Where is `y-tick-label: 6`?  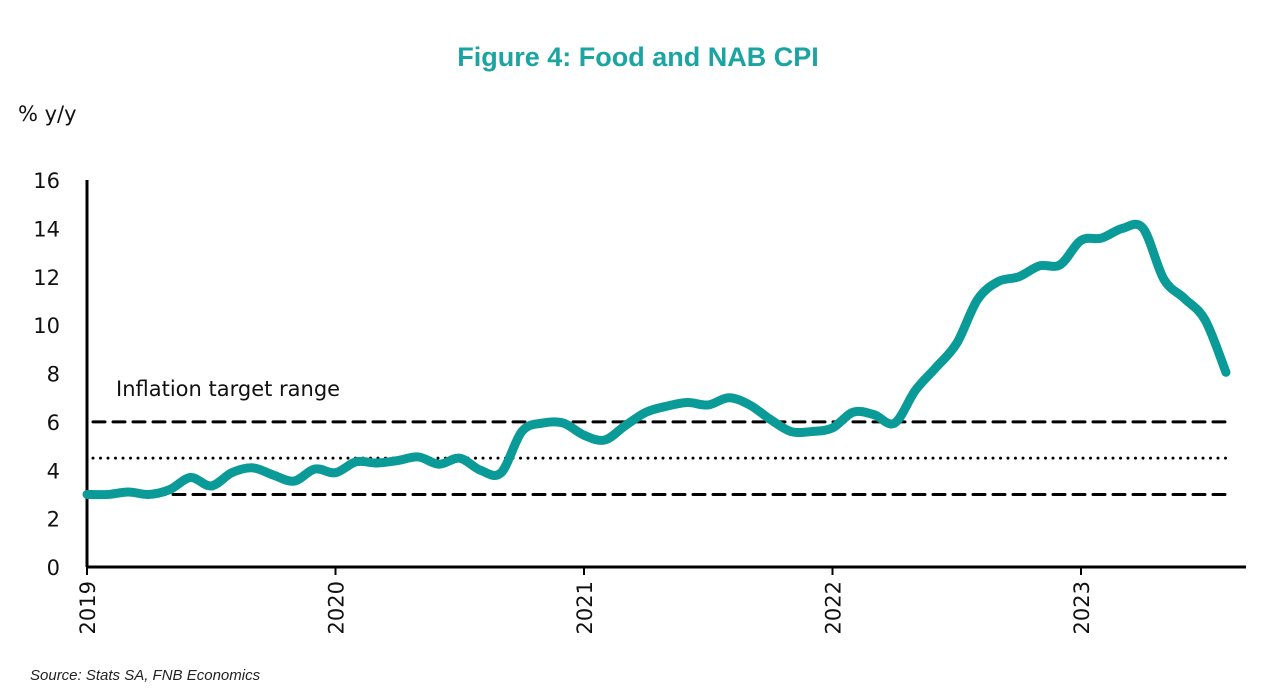 y-tick-label: 6 is located at coordinates (53, 423).